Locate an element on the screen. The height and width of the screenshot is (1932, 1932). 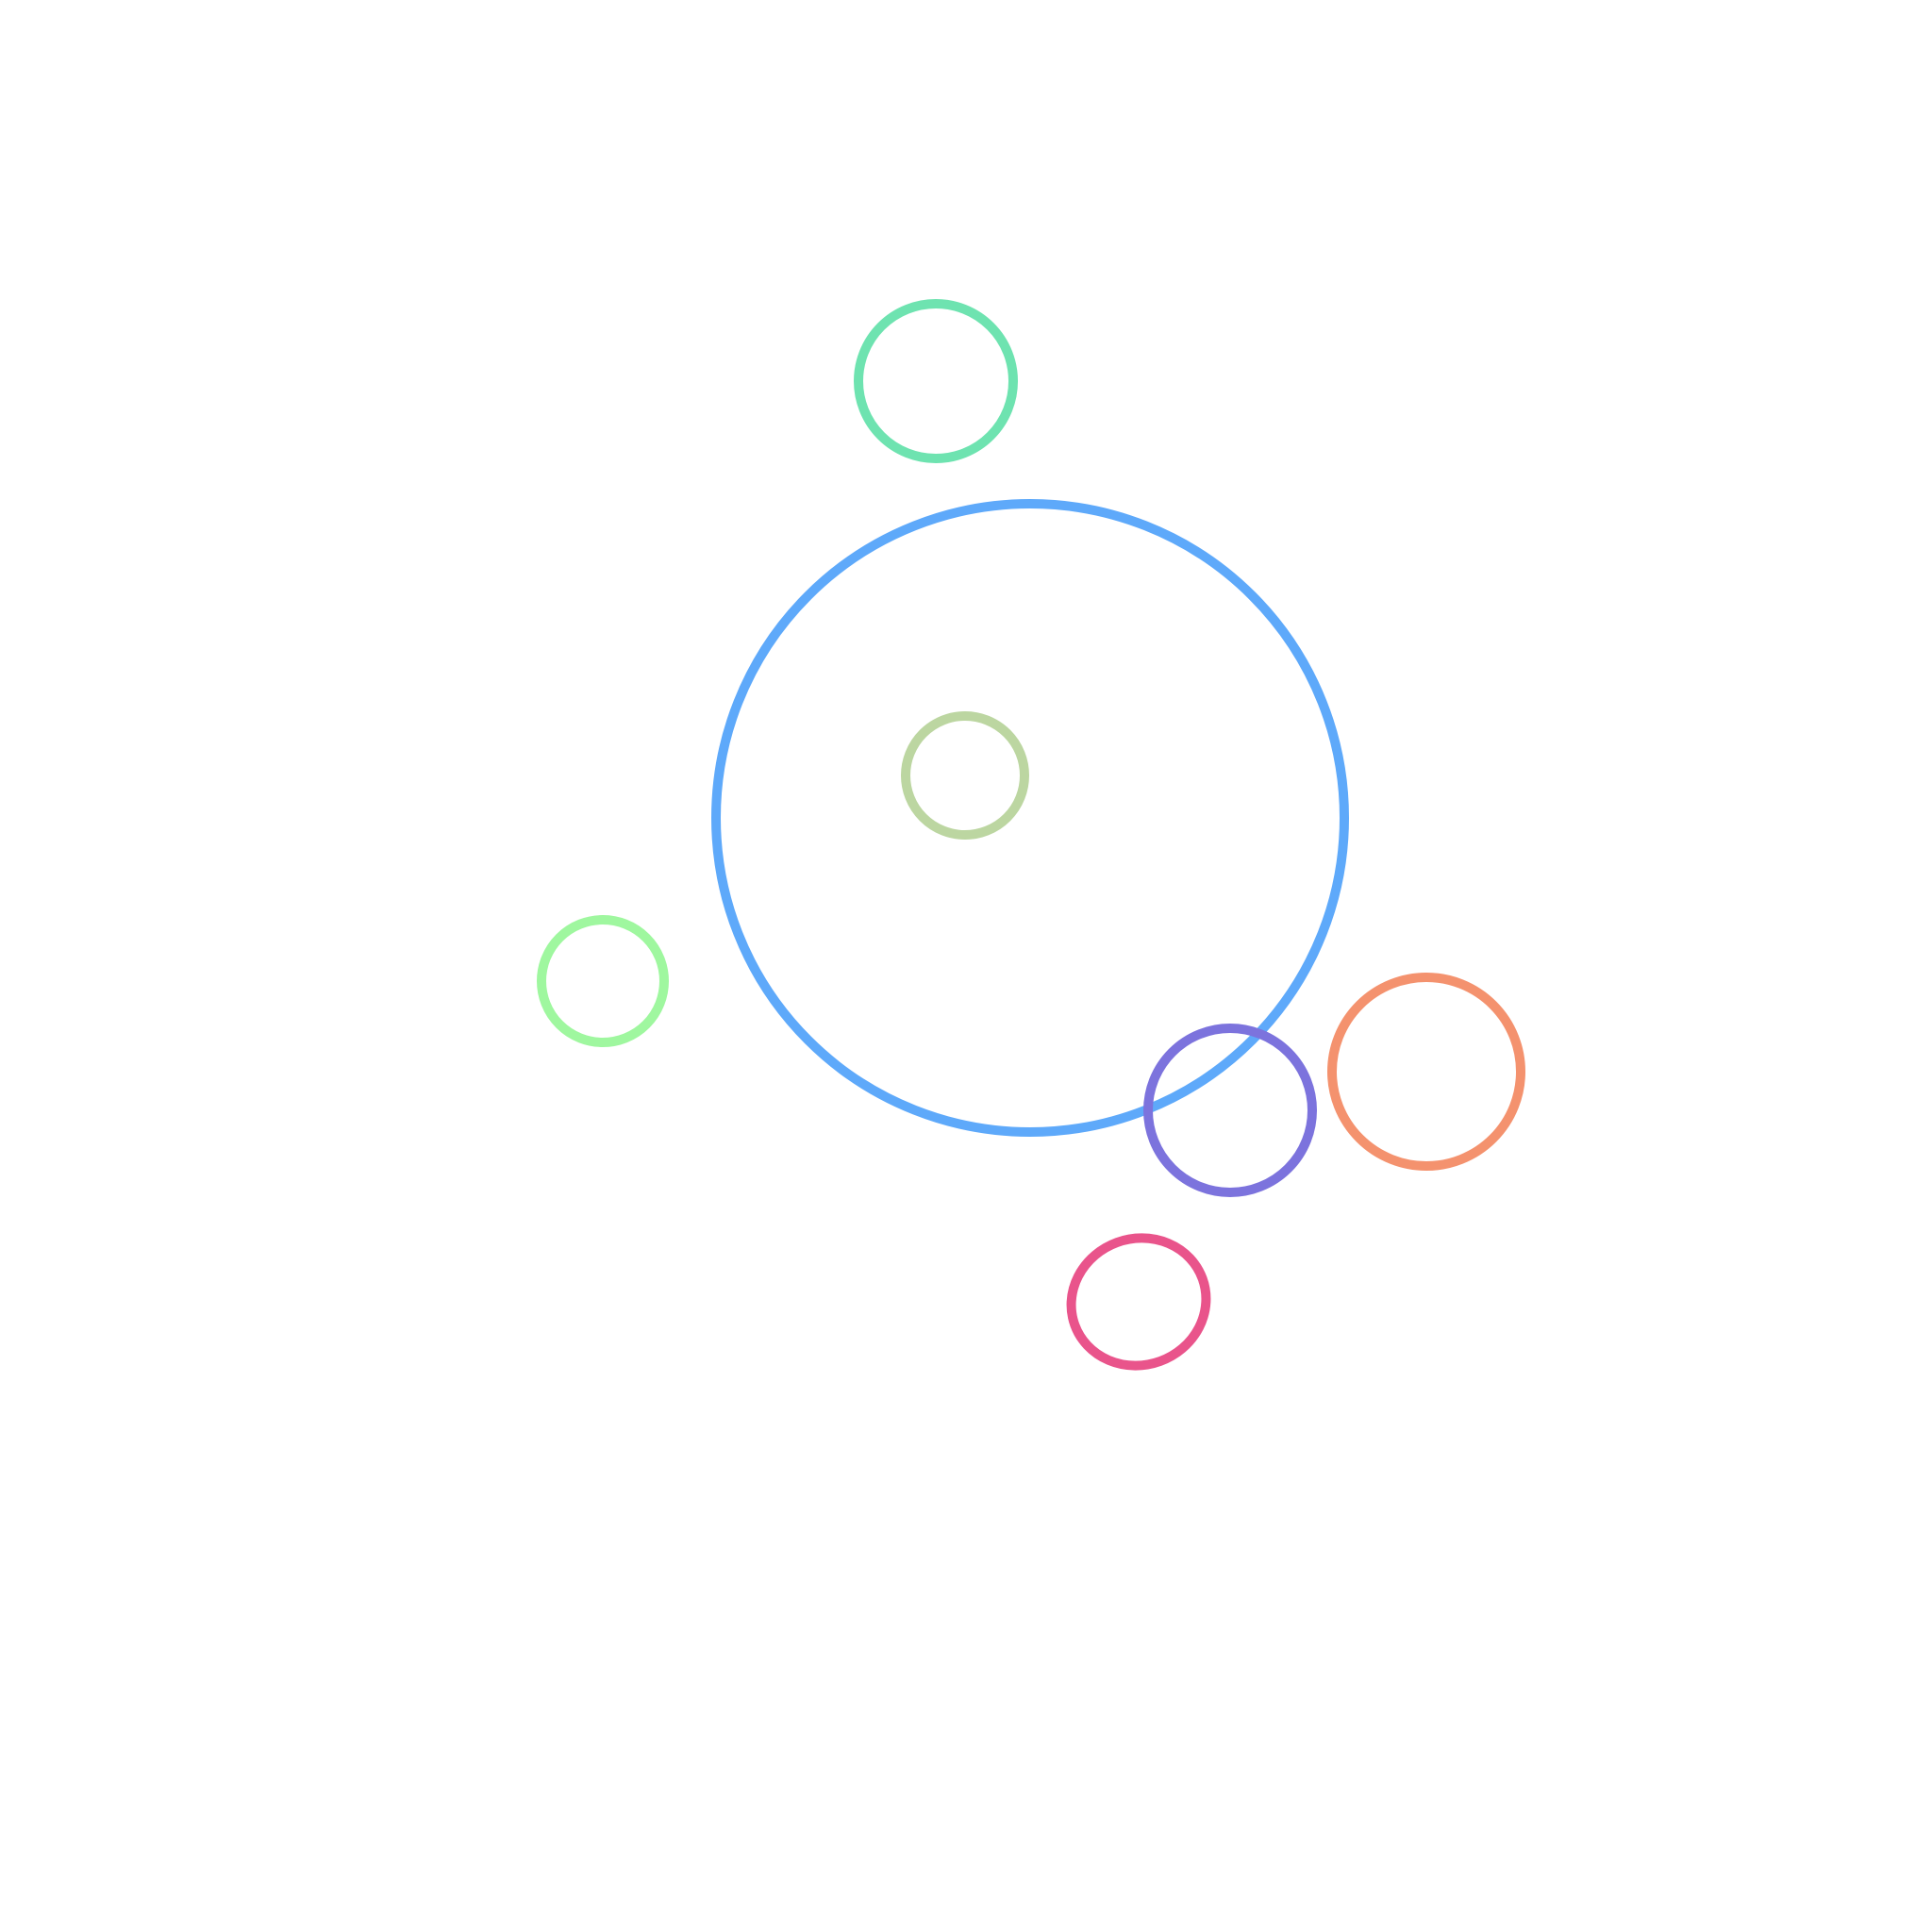
sage-circle is located at coordinates (965, 775).